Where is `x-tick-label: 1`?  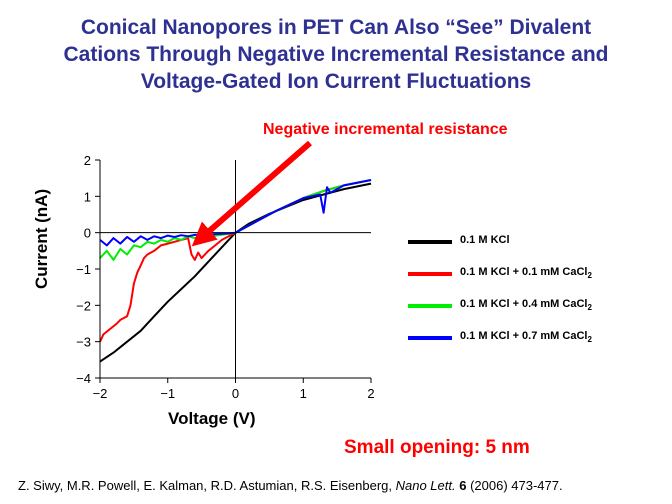 x-tick-label: 1 is located at coordinates (303, 393).